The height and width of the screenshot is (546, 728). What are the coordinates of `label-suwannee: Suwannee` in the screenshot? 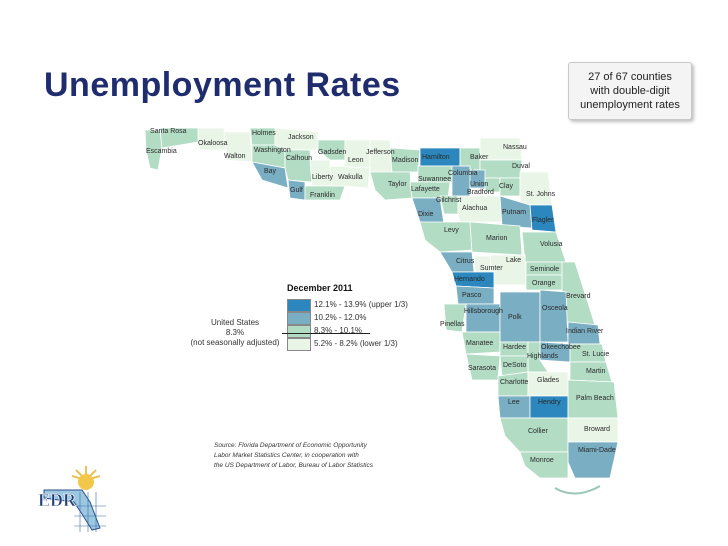 It's located at (434, 179).